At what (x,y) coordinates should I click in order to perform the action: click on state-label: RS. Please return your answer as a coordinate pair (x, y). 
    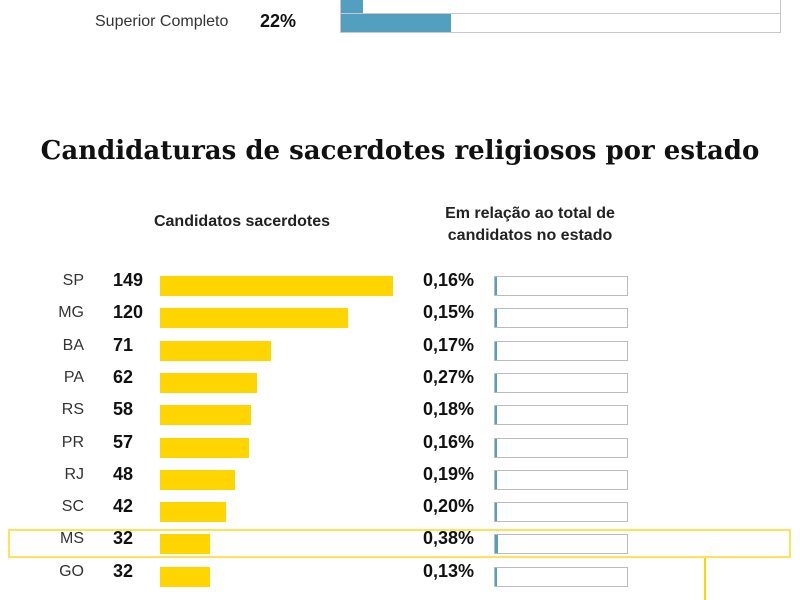
    Looking at the image, I should click on (72, 410).